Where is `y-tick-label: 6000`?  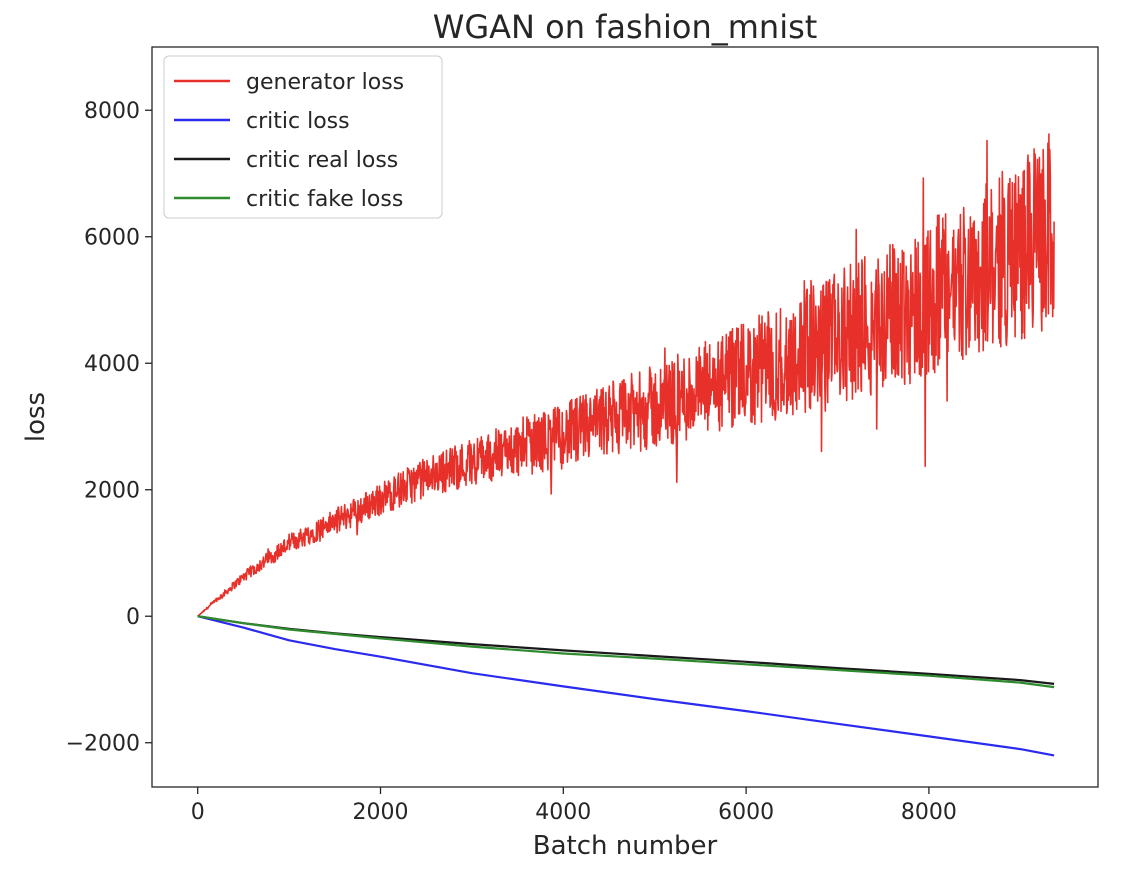 y-tick-label: 6000 is located at coordinates (112, 238).